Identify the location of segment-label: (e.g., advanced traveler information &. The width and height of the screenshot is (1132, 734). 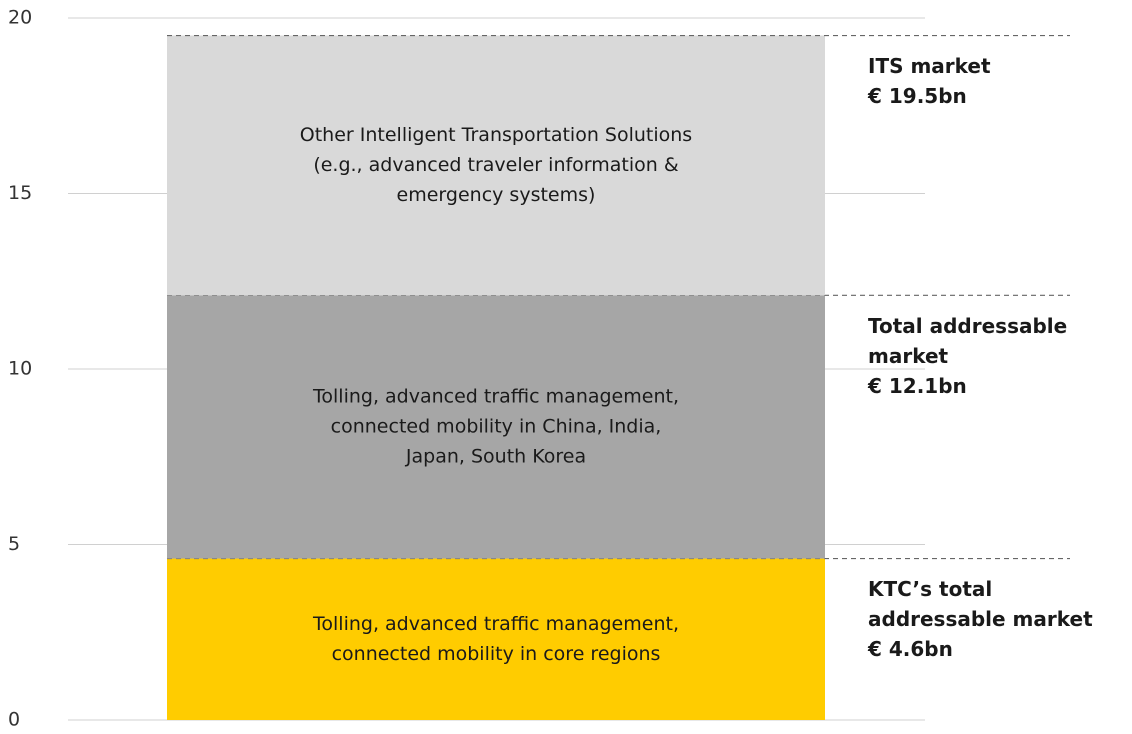
(496, 165).